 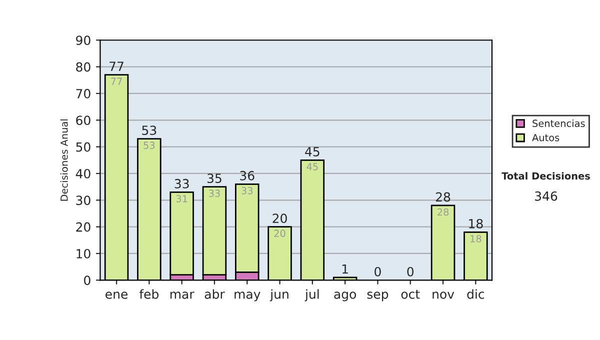 What do you see at coordinates (87, 281) in the screenshot?
I see `y-tick-label: 0` at bounding box center [87, 281].